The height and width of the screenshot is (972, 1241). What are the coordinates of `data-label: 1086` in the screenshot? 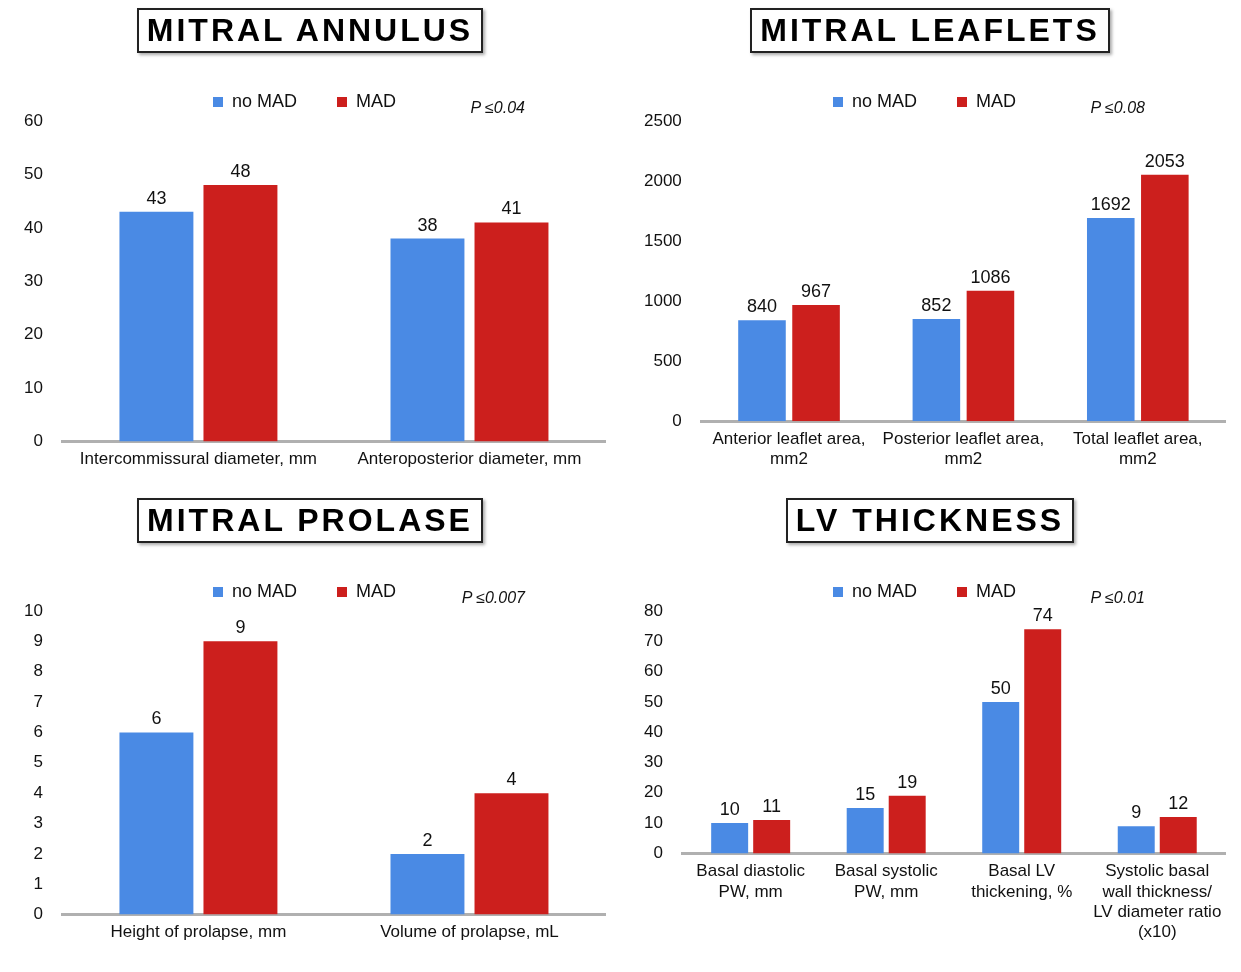 It's located at (990, 276).